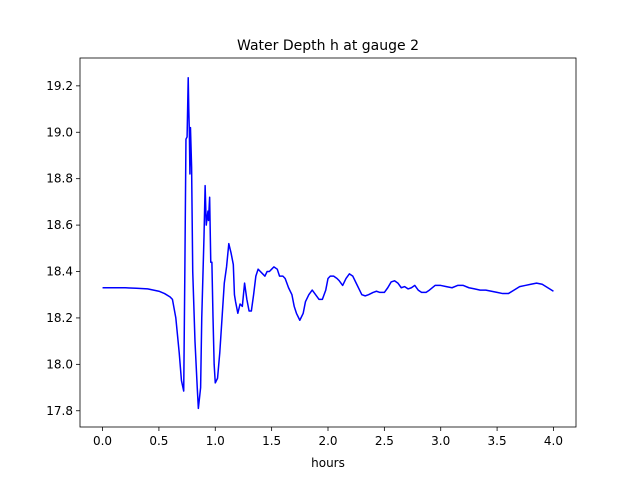 This screenshot has width=640, height=480. What do you see at coordinates (327, 441) in the screenshot?
I see `x-tick-label: 2.0` at bounding box center [327, 441].